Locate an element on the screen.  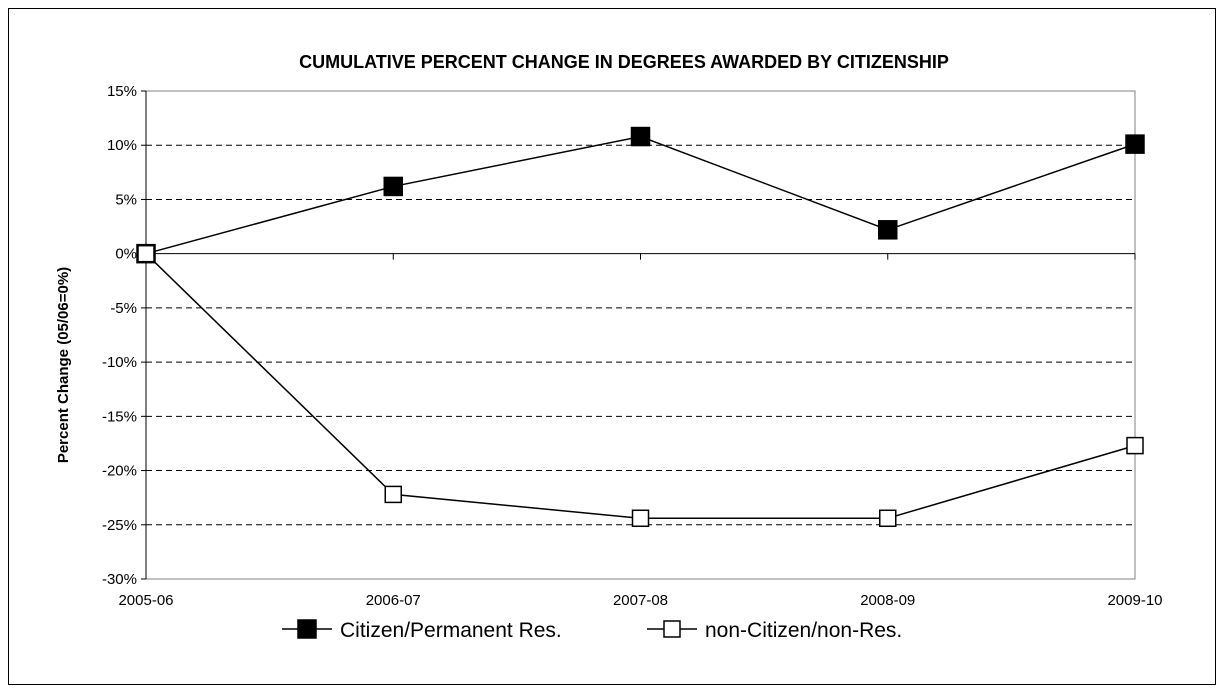
legend-item-1: Citizen/Permanent Res. is located at coordinates (422, 630).